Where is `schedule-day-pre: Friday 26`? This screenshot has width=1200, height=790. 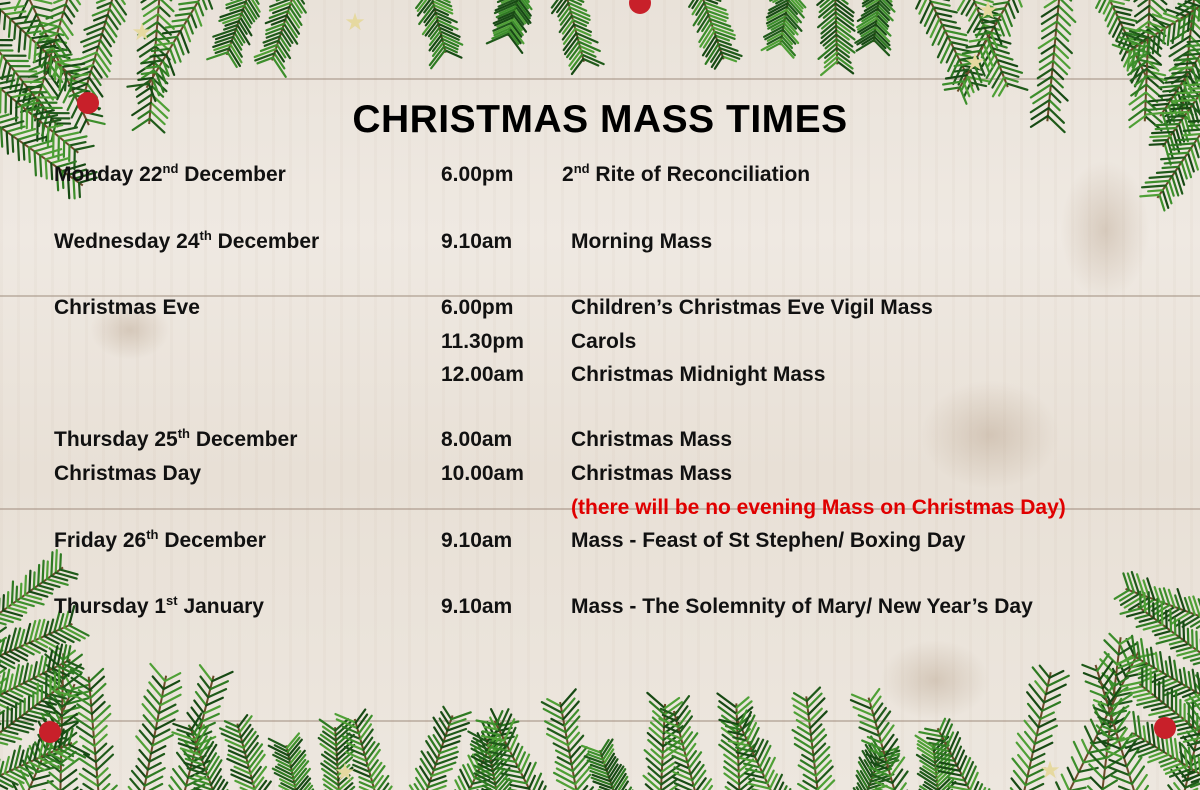 schedule-day-pre: Friday 26 is located at coordinates (100, 540).